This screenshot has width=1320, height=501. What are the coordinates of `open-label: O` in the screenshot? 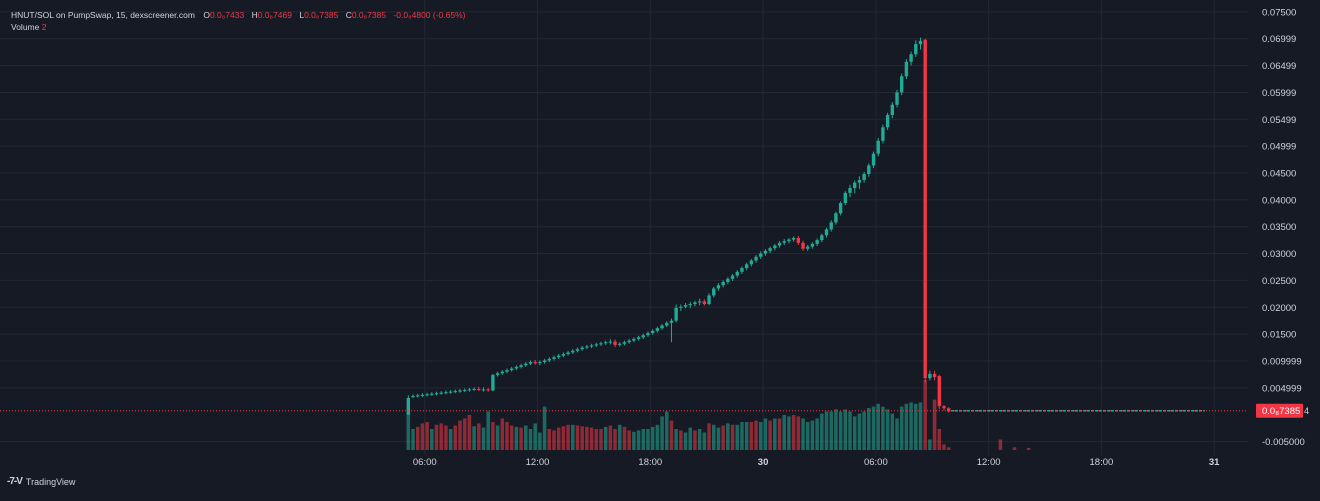 It's located at (206, 15).